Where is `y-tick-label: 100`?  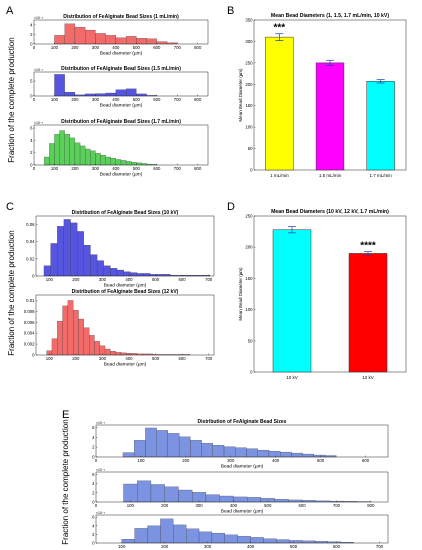 y-tick-label: 100 is located at coordinates (249, 309).